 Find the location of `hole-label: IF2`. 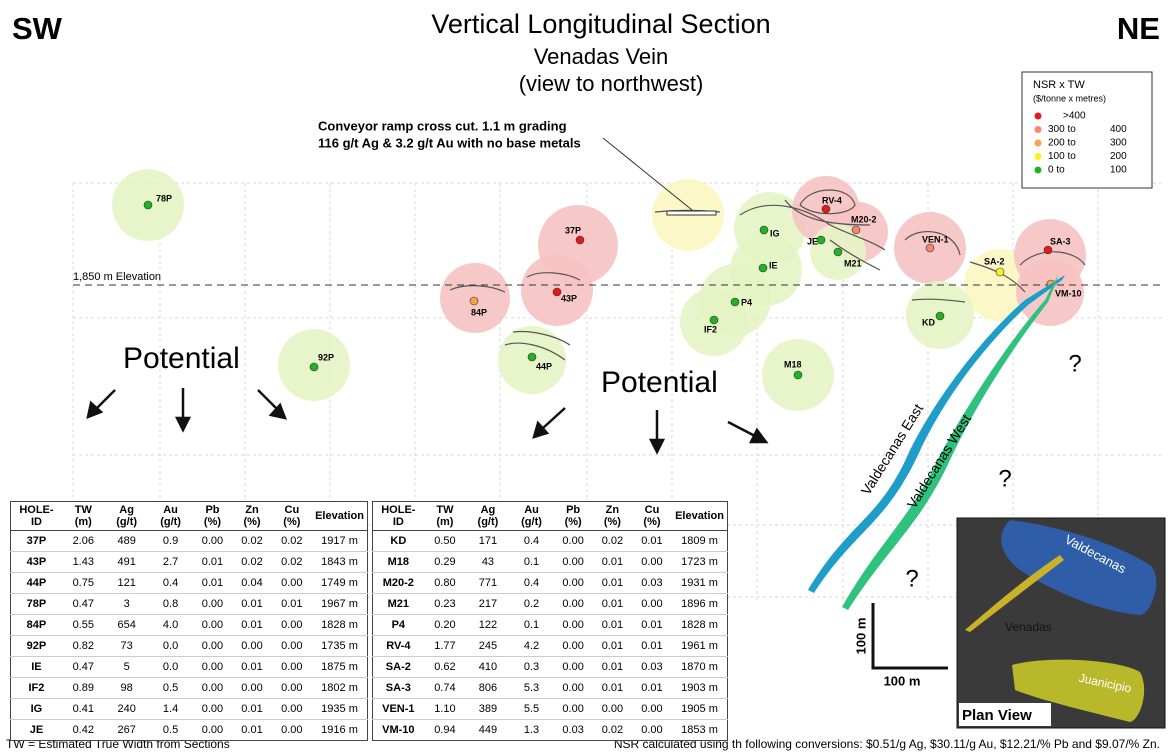

hole-label: IF2 is located at coordinates (710, 329).